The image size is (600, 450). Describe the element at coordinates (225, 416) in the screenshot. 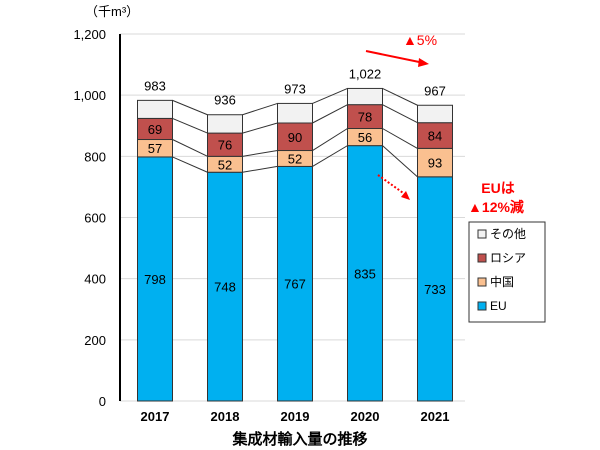

I see `x-tick-label: 2018` at that location.